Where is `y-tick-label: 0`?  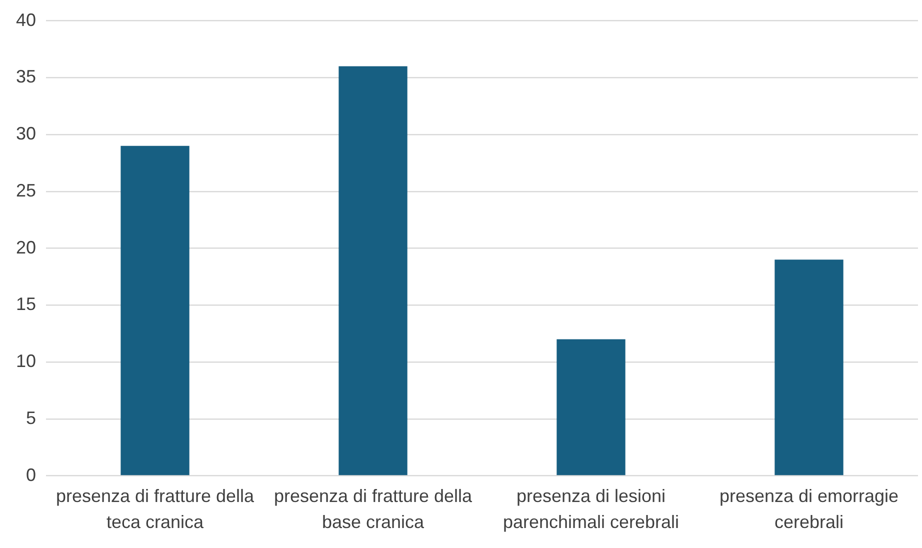
y-tick-label: 0 is located at coordinates (31, 474).